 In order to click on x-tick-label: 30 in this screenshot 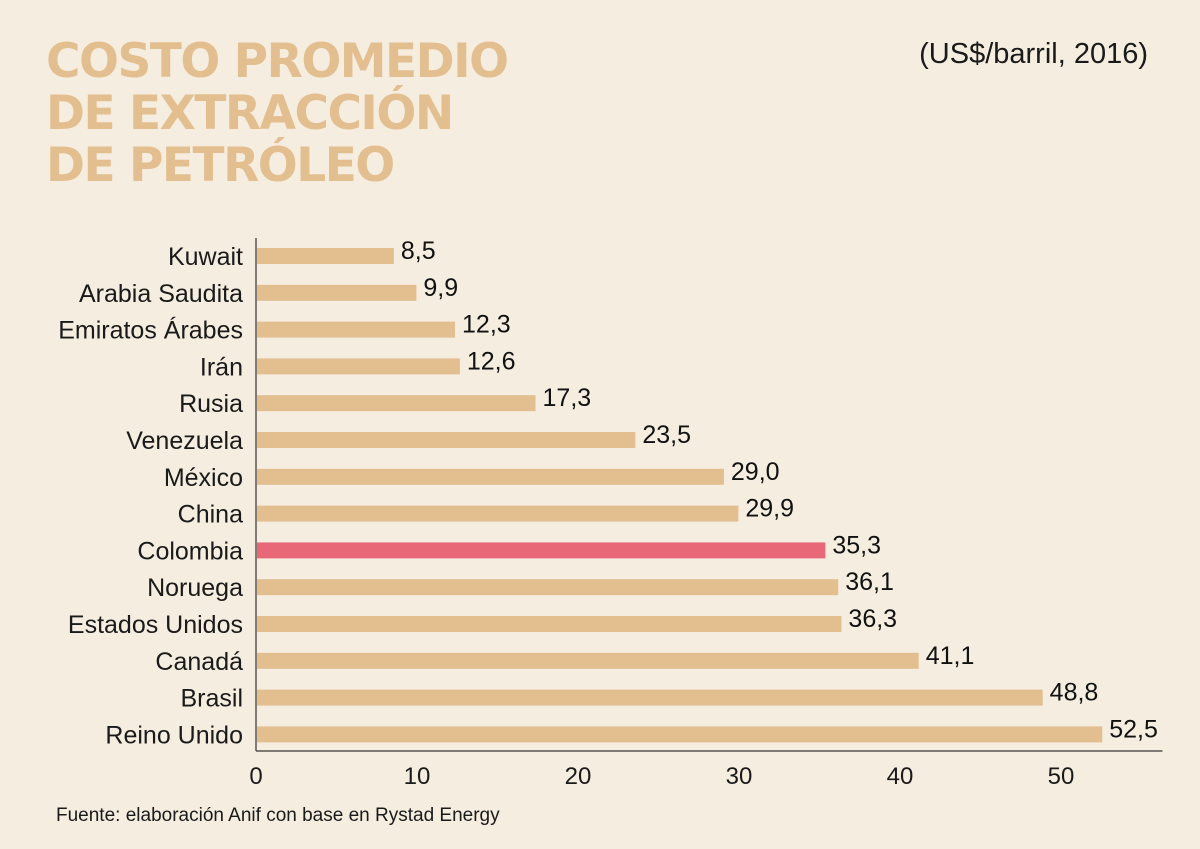, I will do `click(739, 776)`.